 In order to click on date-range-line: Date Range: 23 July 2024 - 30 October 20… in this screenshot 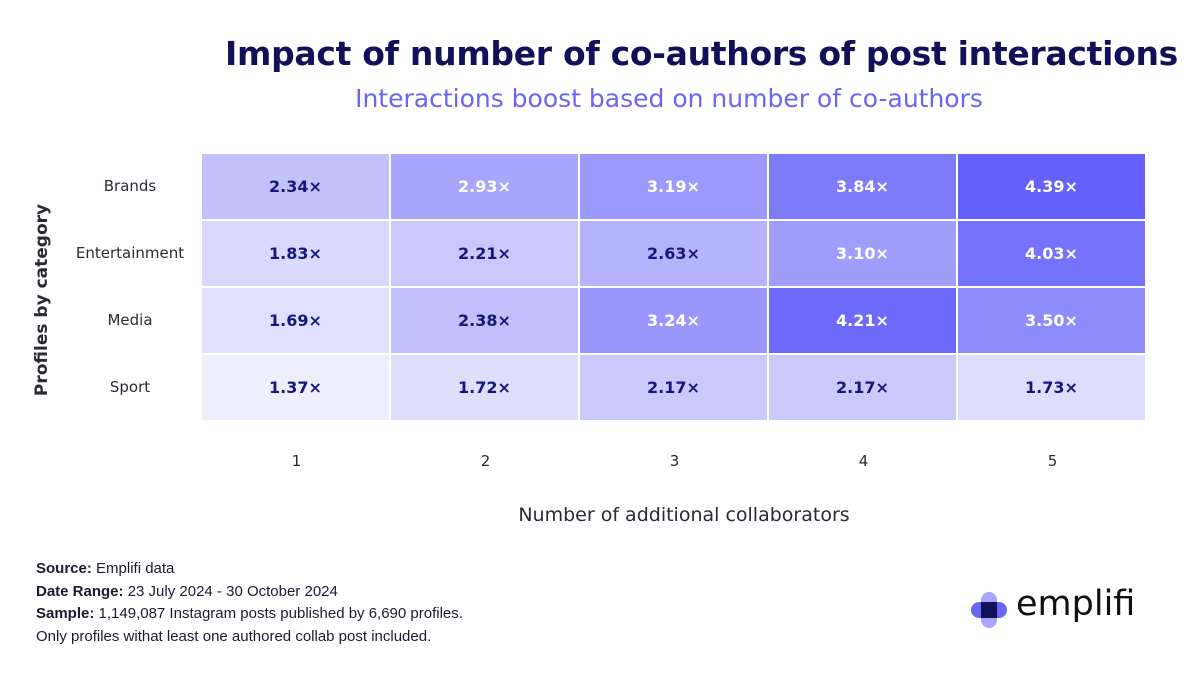, I will do `click(187, 591)`.